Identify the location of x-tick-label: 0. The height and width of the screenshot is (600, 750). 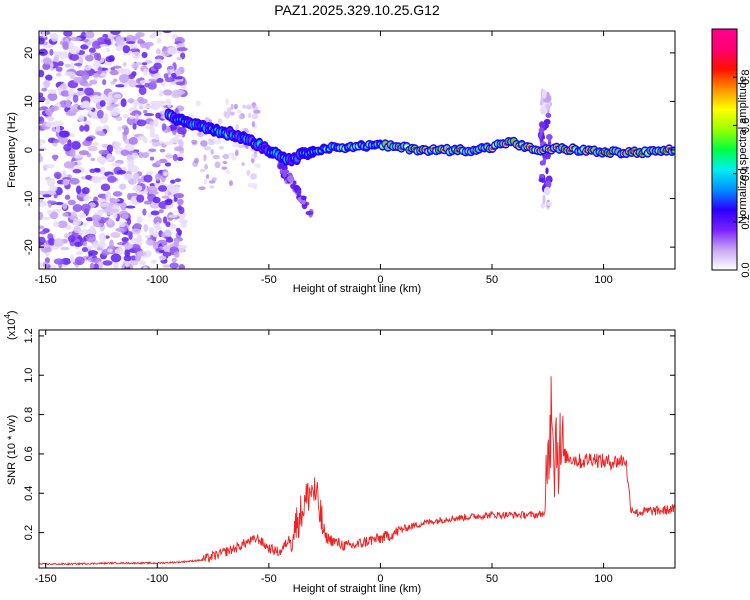
(380, 280).